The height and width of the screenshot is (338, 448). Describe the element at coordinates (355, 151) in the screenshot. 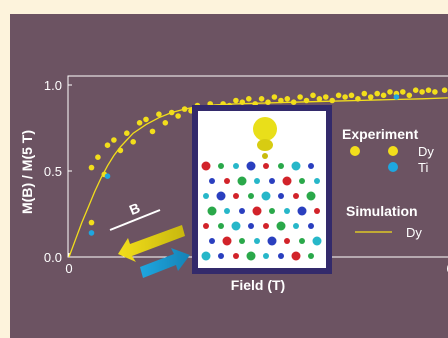

I see `legend-marker-dy-a` at that location.